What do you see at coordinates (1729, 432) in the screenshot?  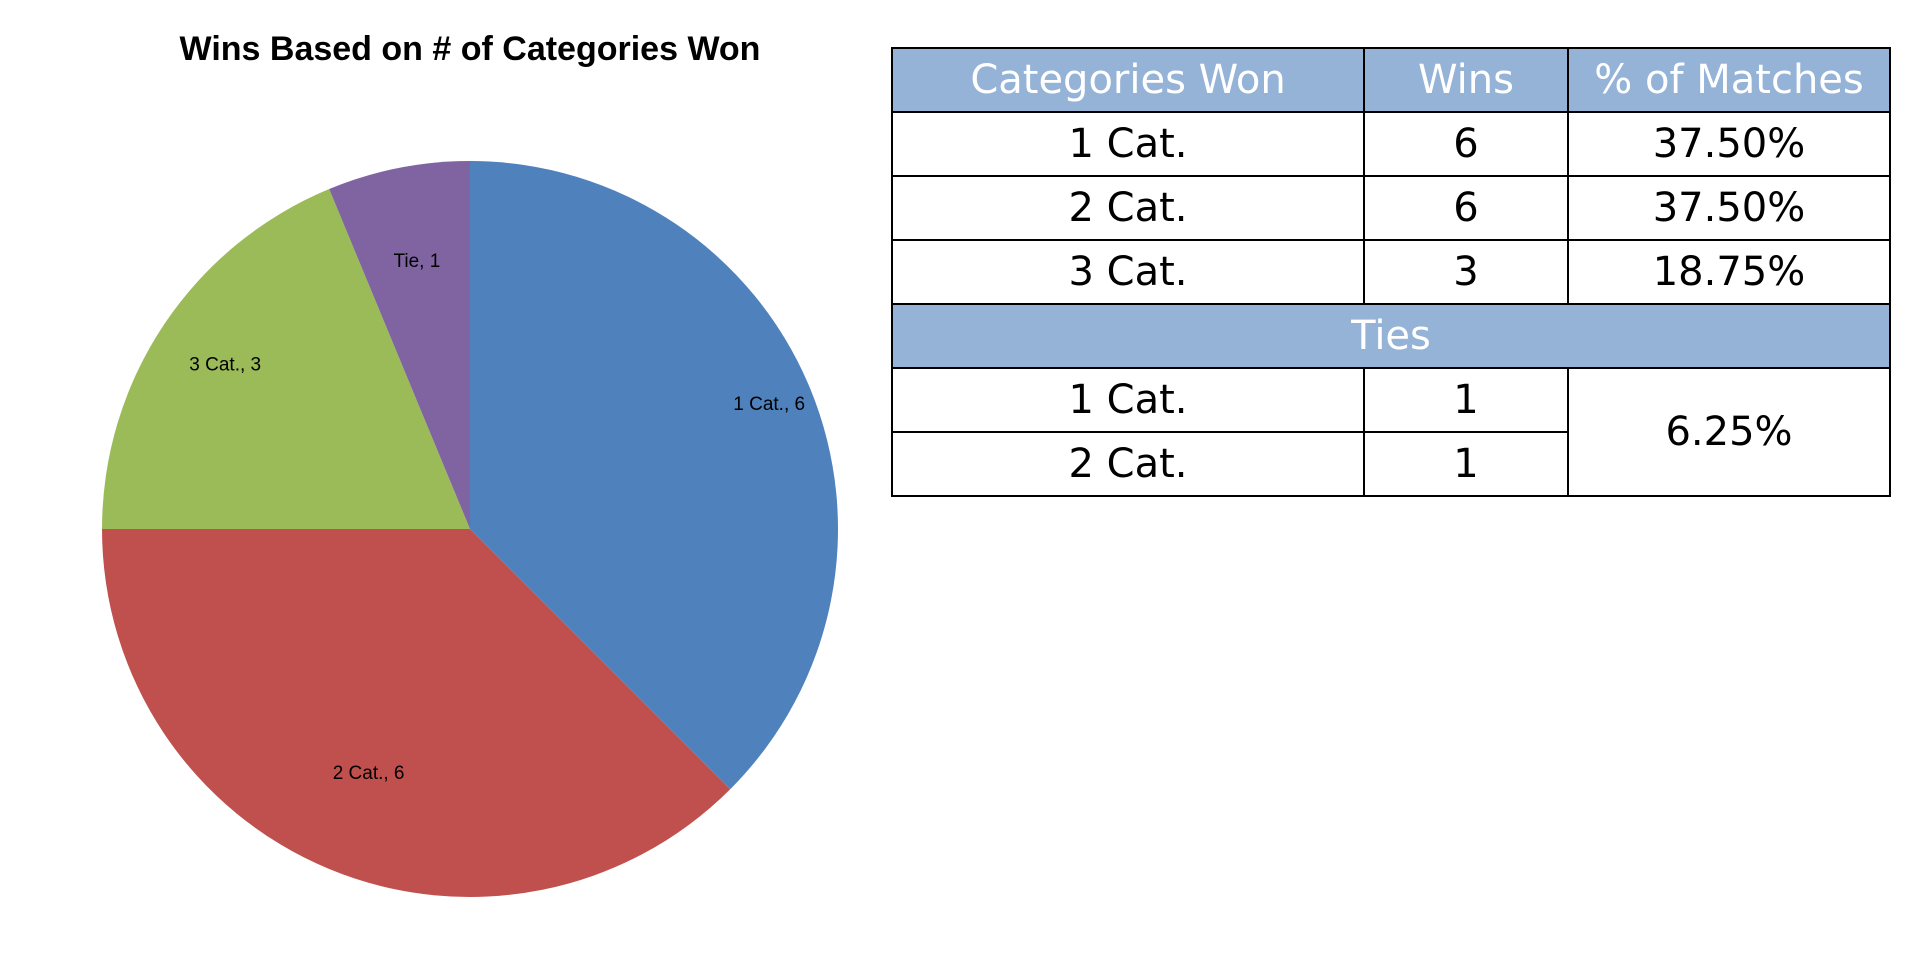 I see `ties-pct: 6.25%` at bounding box center [1729, 432].